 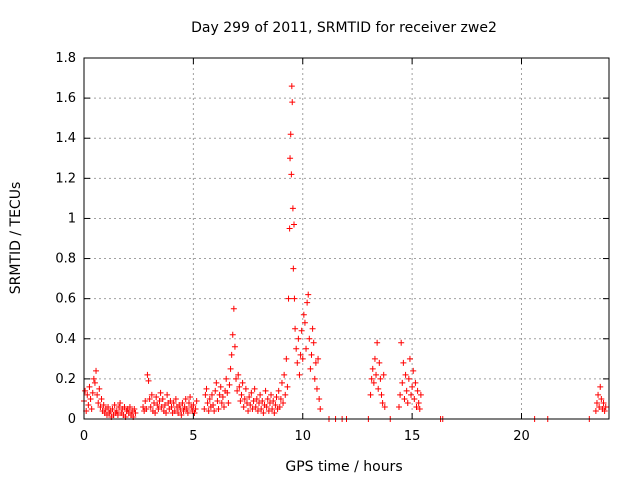 I want to click on y-tick-label: 1.2, so click(x=65, y=178).